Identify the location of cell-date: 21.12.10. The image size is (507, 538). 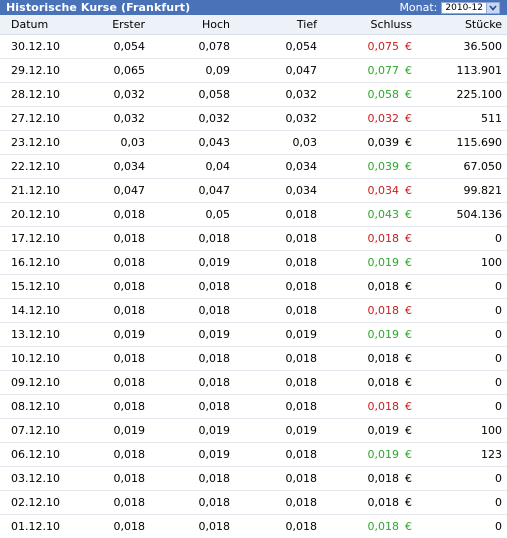
(35, 189).